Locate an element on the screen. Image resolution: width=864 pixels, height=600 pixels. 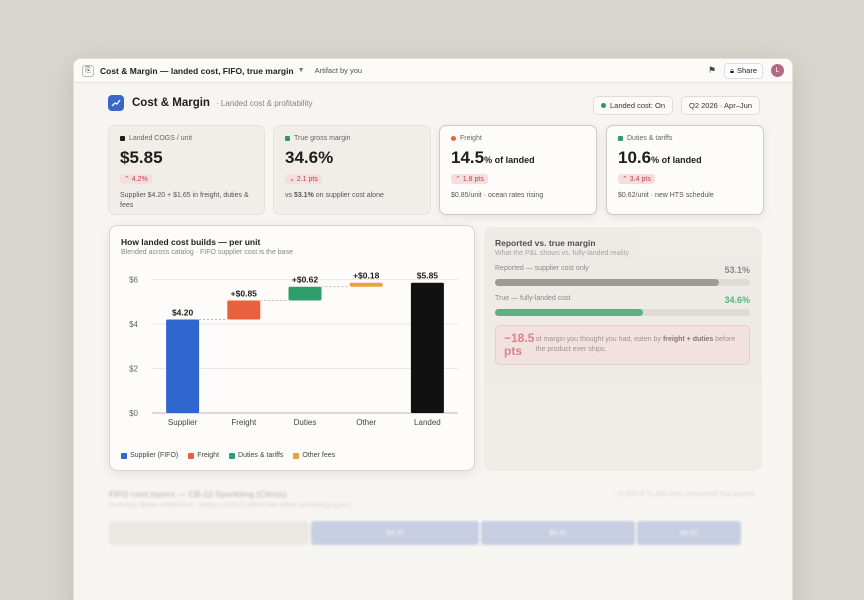
margin-row-reported: Reported — supplier cost only 53.1% is located at coordinates (622, 275).